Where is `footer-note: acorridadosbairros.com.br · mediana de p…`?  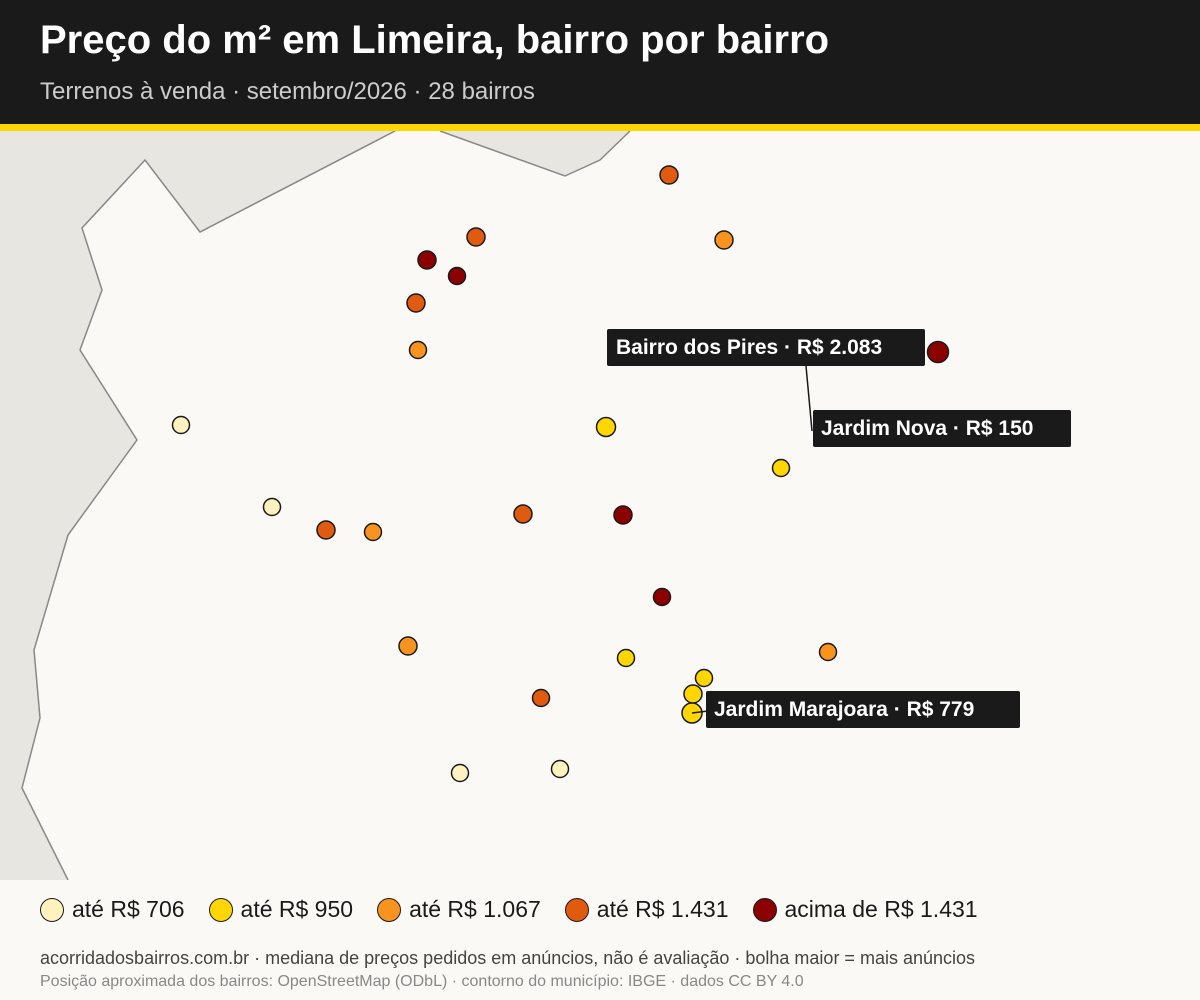
footer-note: acorridadosbairros.com.br · mediana de p… is located at coordinates (508, 958).